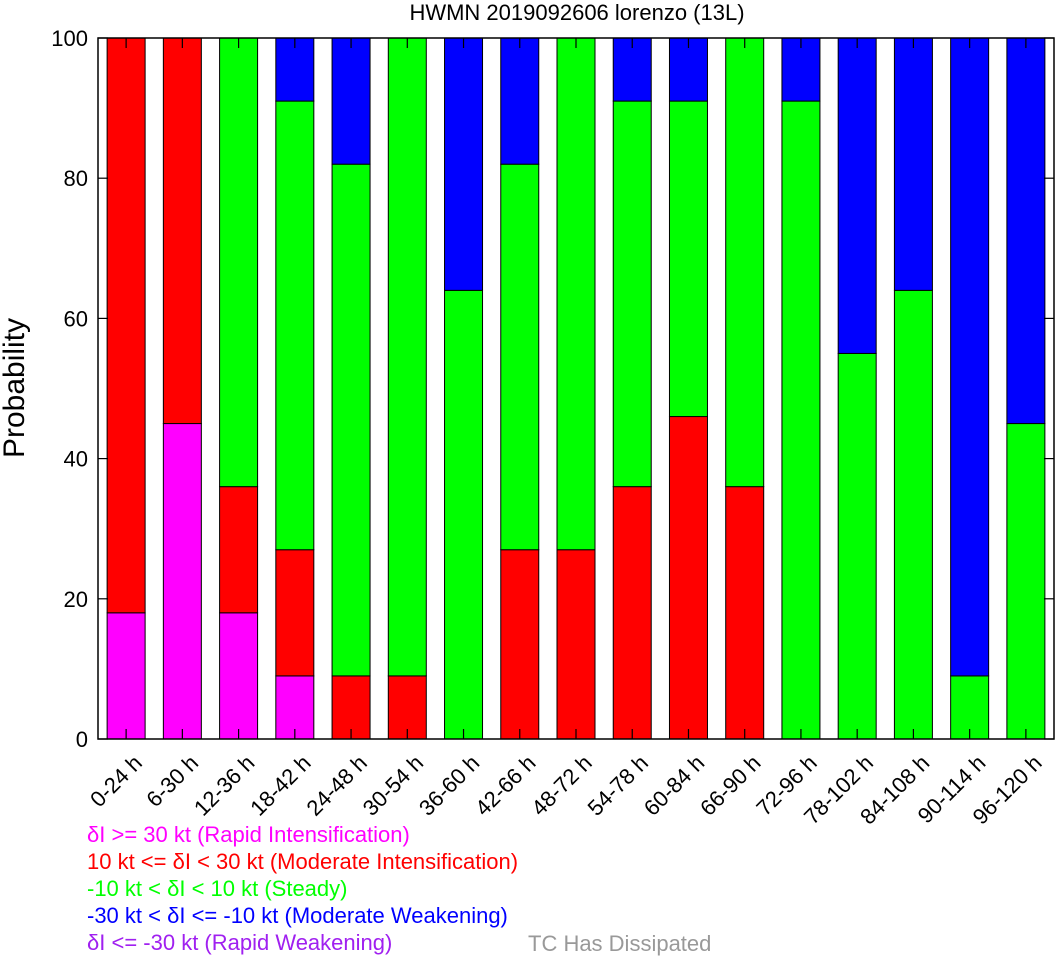  I want to click on bar-segment-mw-18-42h, so click(295, 69).